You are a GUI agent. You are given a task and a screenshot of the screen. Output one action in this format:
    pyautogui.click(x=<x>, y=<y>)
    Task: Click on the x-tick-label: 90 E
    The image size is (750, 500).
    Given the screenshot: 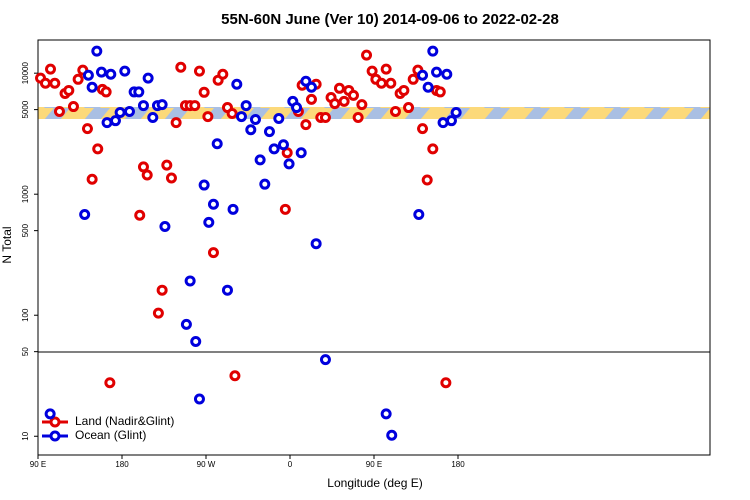 What is the action you would take?
    pyautogui.click(x=38, y=464)
    